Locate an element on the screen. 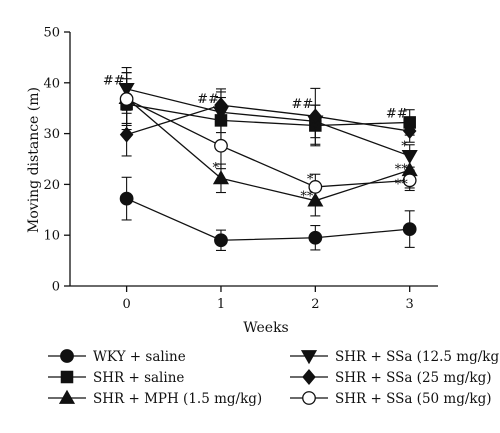 The height and width of the screenshot is (433, 500). y-tick-label: 20 is located at coordinates (51, 185).